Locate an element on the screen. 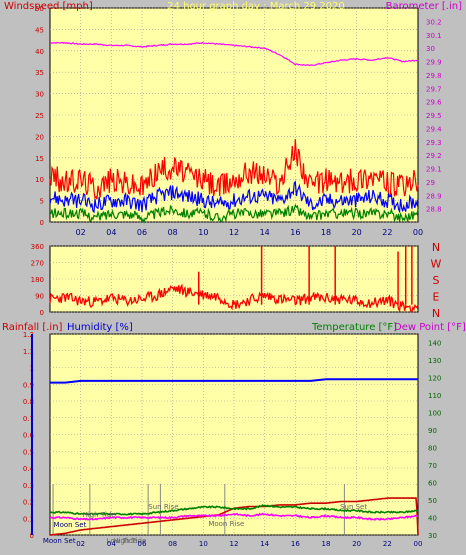 Image resolution: width=466 pixels, height=555 pixels. rainfall-tick-label: 0.1 is located at coordinates (28, 519).